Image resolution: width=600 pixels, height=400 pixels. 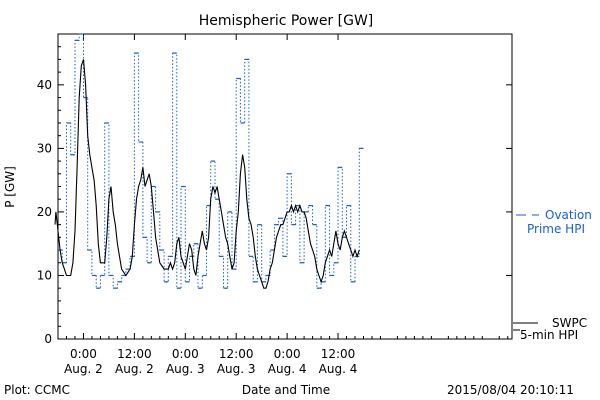 What do you see at coordinates (286, 390) in the screenshot?
I see `x-axis-label: Date and Time` at bounding box center [286, 390].